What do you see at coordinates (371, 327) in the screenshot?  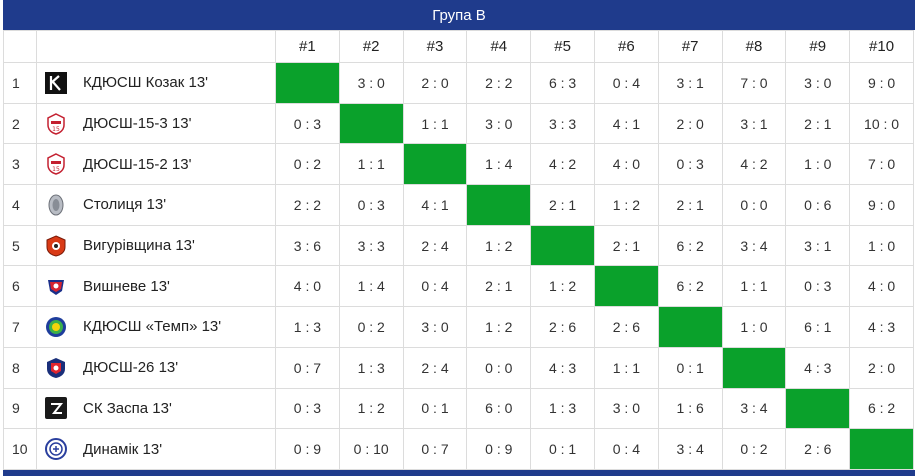 I see `score-cell: 0 : 2` at bounding box center [371, 327].